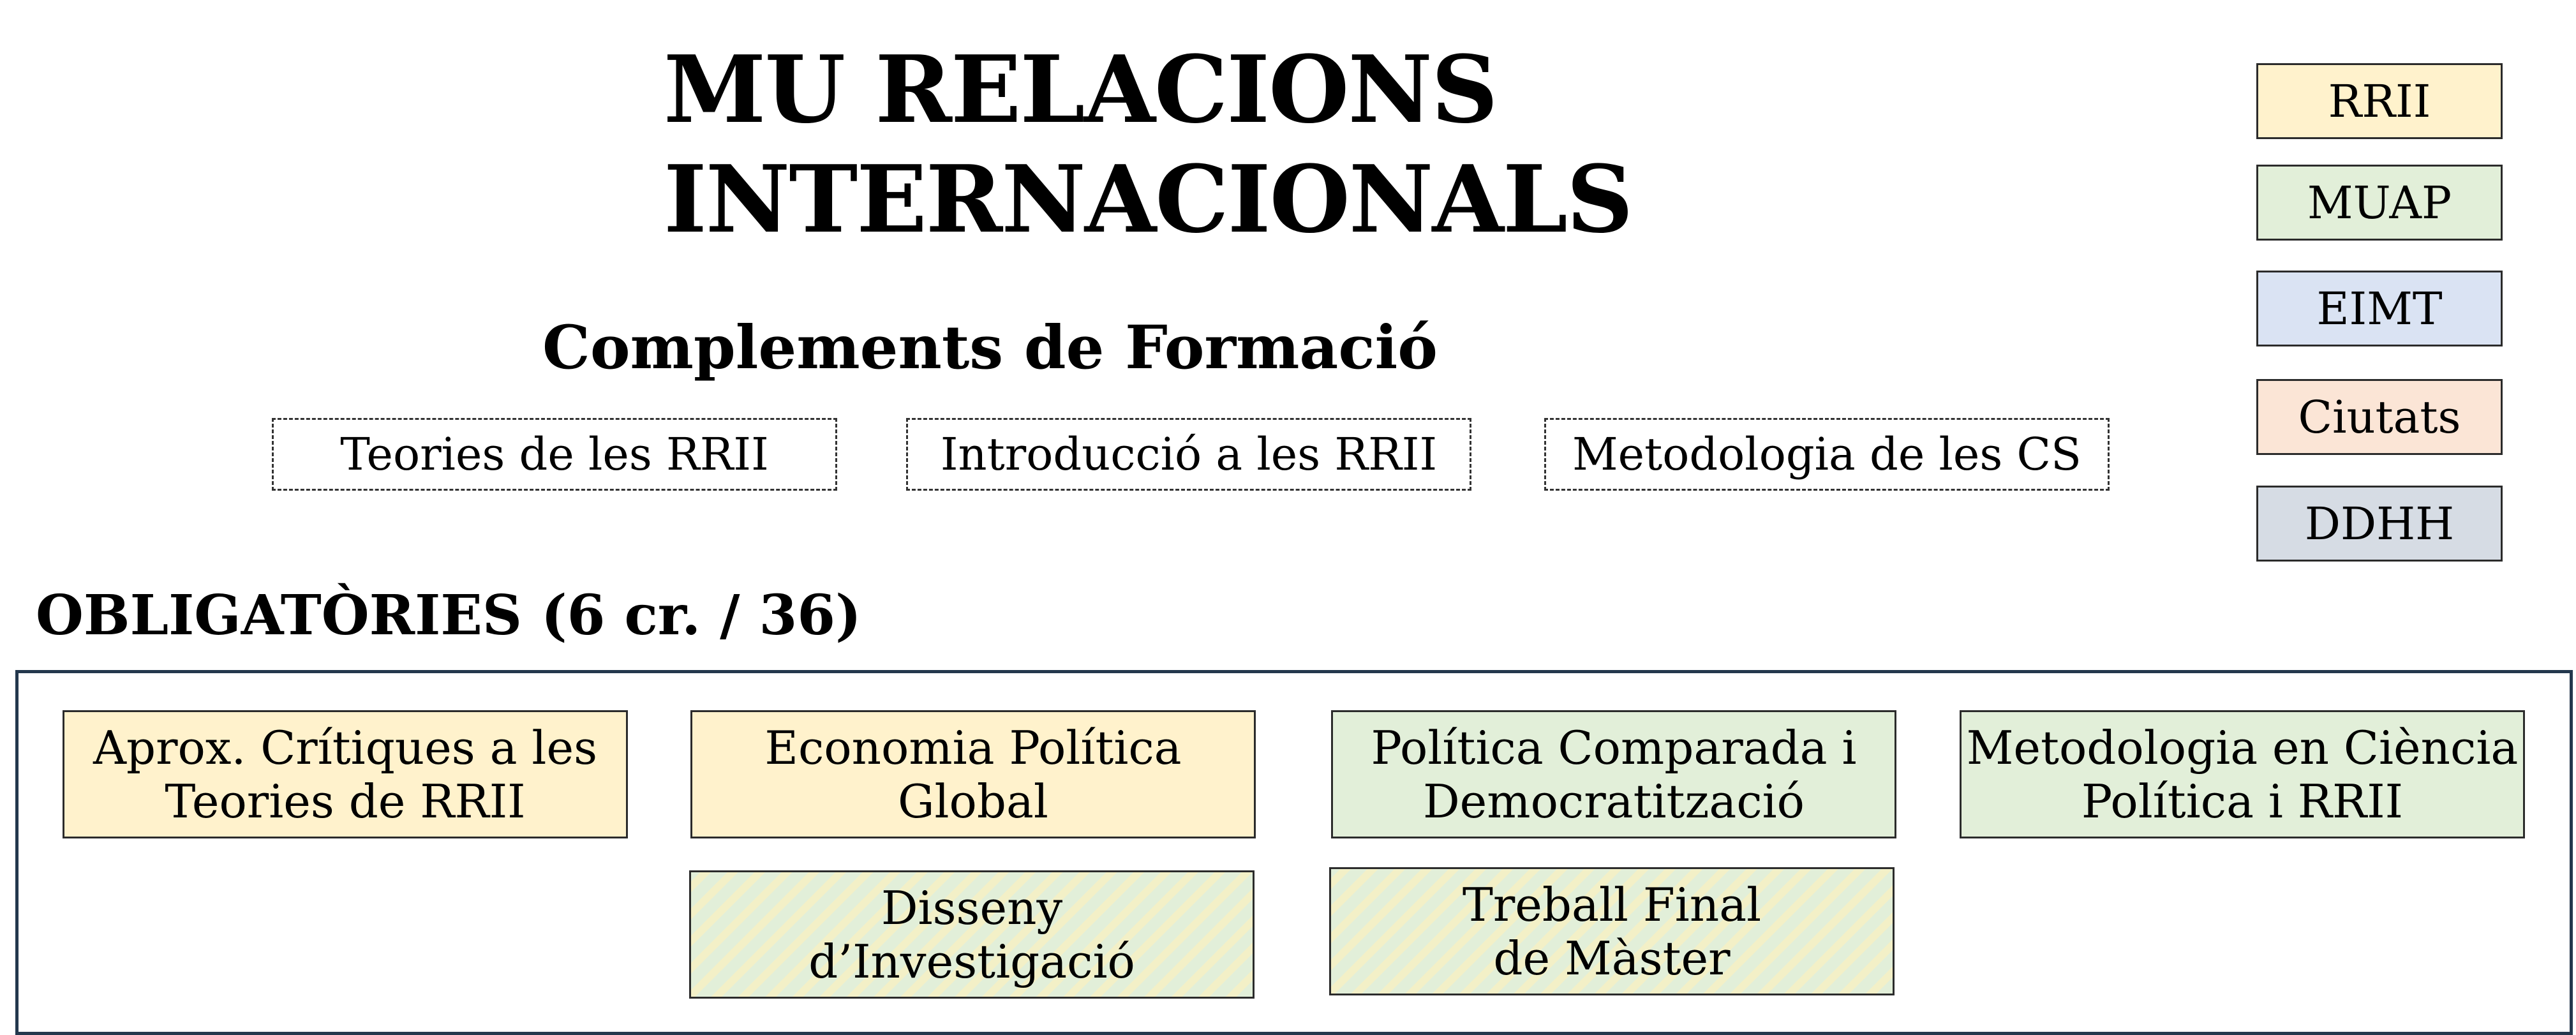 This screenshot has width=2576, height=1035. Describe the element at coordinates (990, 348) in the screenshot. I see `complements-heading: Complements de Formació` at that location.